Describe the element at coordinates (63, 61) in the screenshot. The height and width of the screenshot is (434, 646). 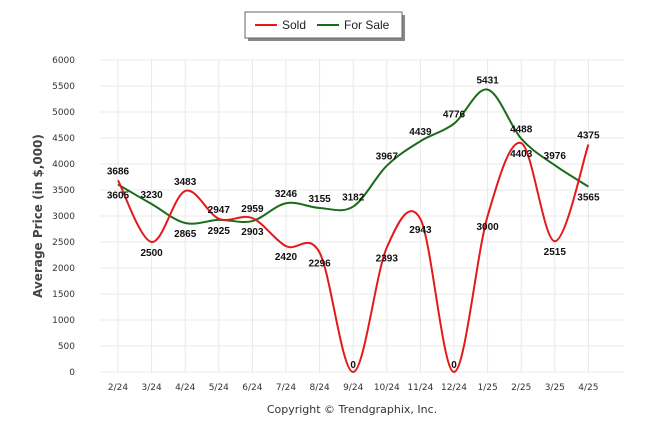
I see `y-tick-label: 6000` at that location.